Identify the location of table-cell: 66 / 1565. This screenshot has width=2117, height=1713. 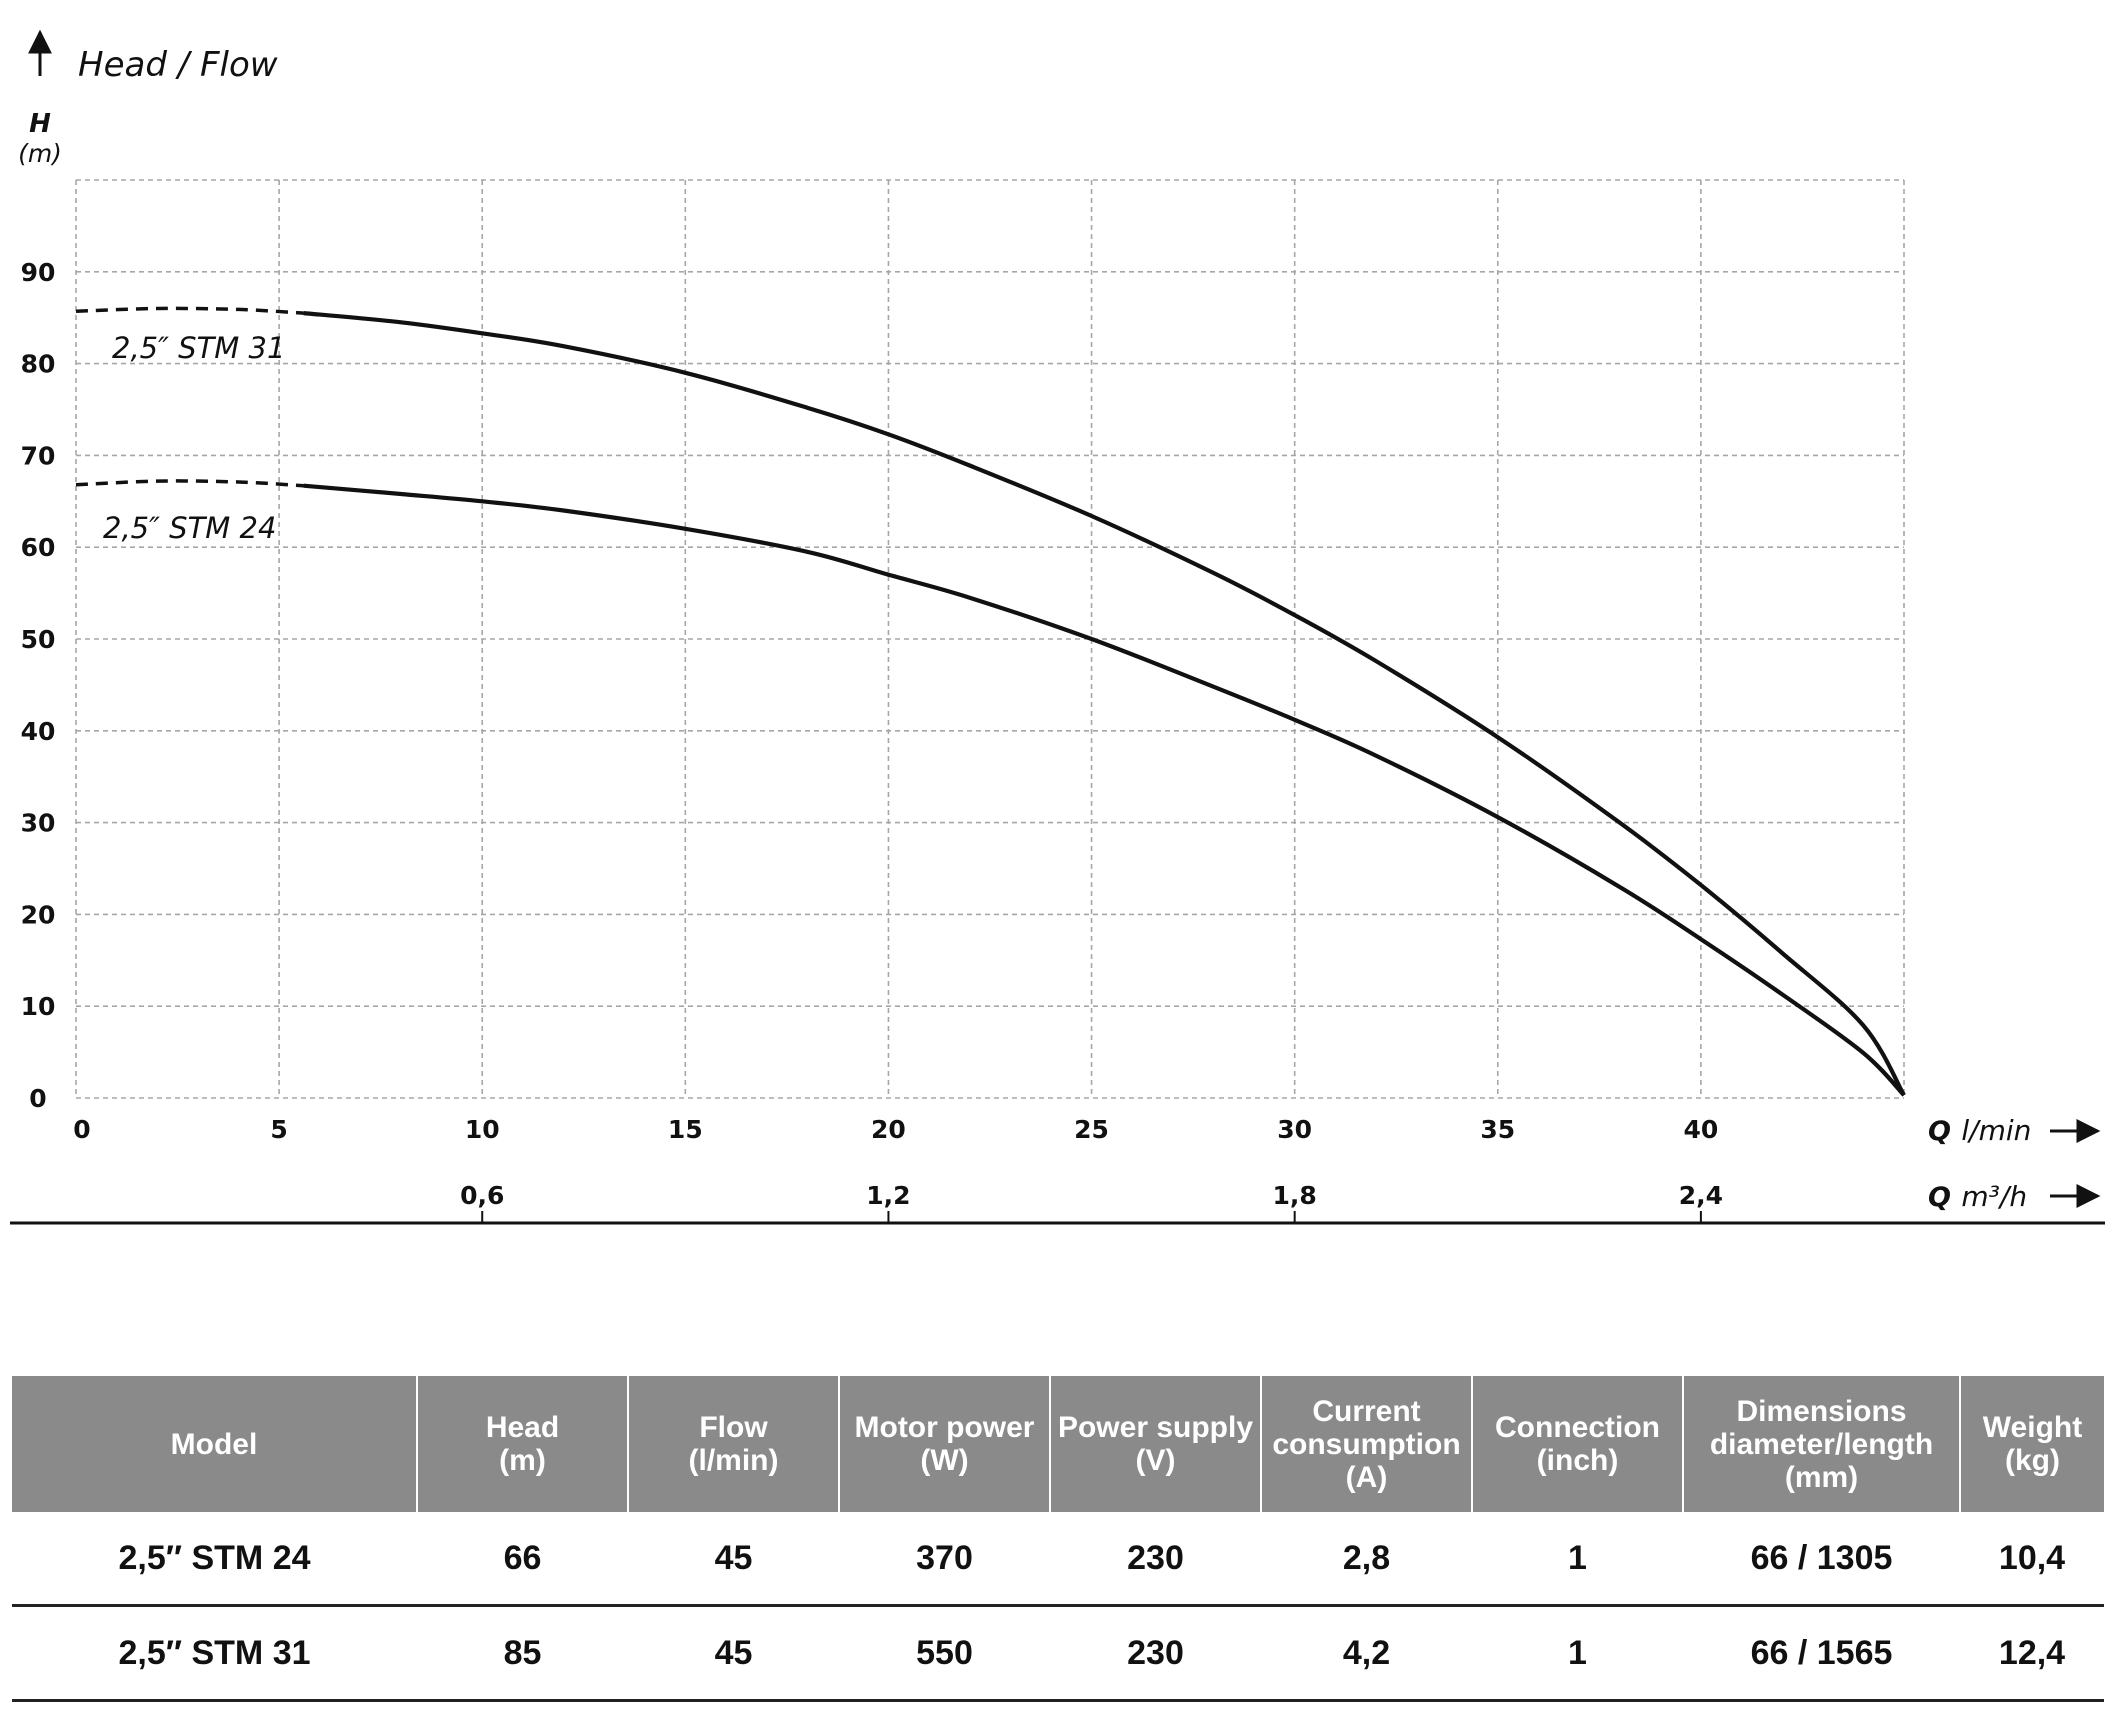
(1821, 1653).